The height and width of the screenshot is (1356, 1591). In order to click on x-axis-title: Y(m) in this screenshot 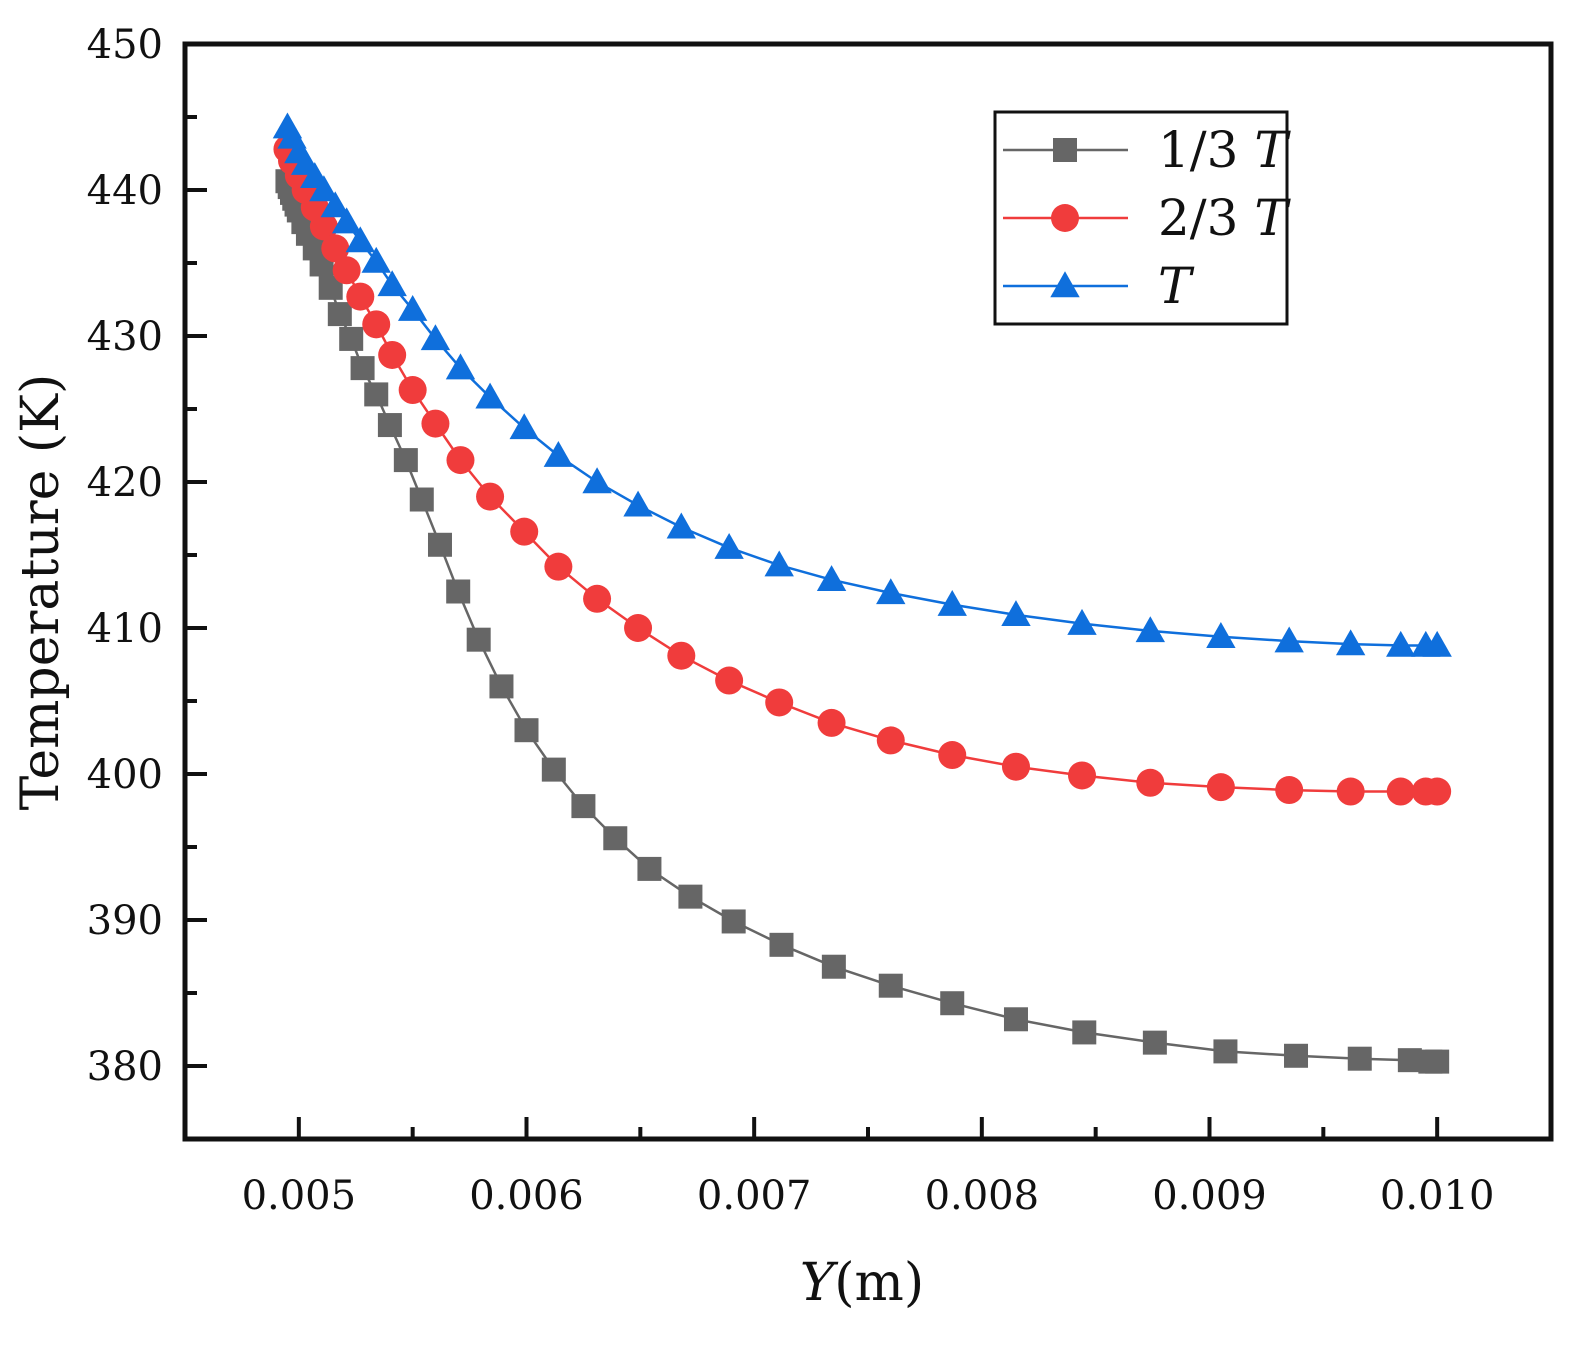, I will do `click(862, 1283)`.